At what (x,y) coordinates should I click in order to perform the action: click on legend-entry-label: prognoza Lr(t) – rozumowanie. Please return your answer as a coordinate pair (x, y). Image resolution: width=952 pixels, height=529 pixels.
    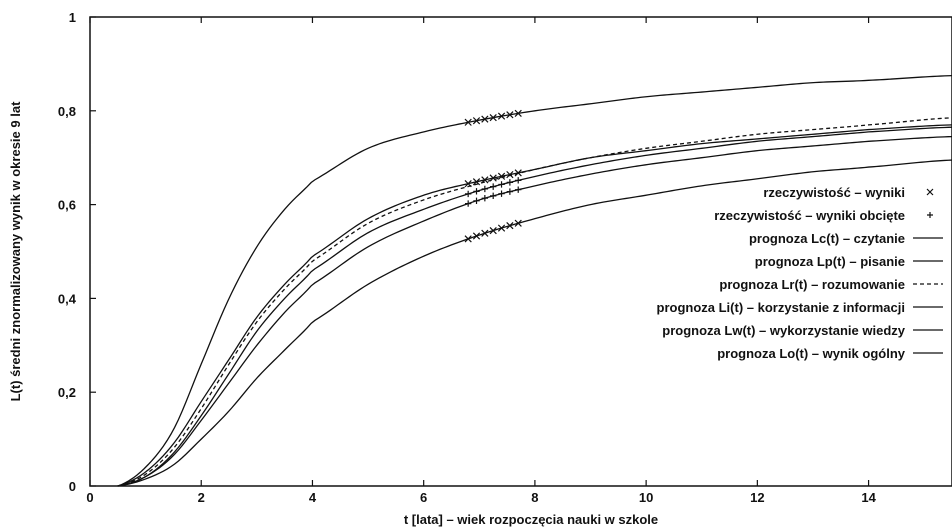
    Looking at the image, I should click on (812, 284).